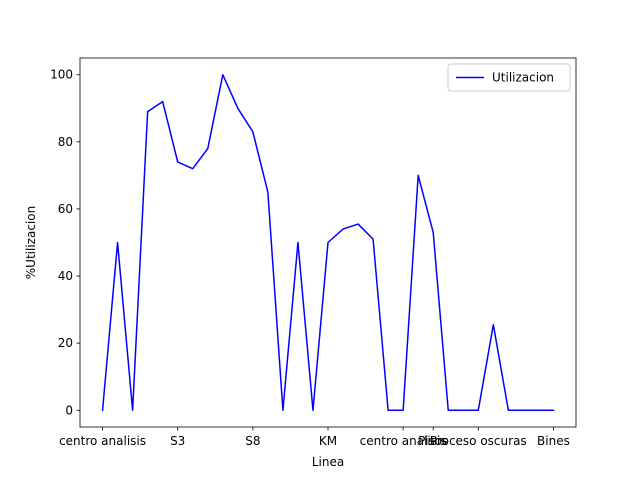 The height and width of the screenshot is (480, 640). Describe the element at coordinates (65, 209) in the screenshot. I see `y-tick-label: 60` at that location.